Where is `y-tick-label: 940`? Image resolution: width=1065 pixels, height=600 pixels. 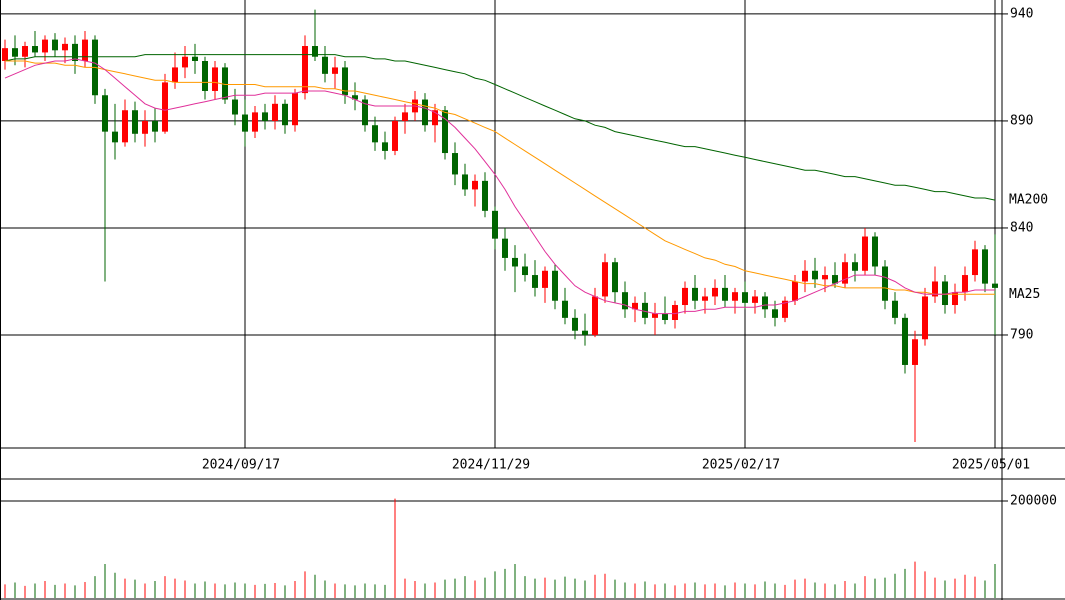
y-tick-label: 940 is located at coordinates (1021, 13).